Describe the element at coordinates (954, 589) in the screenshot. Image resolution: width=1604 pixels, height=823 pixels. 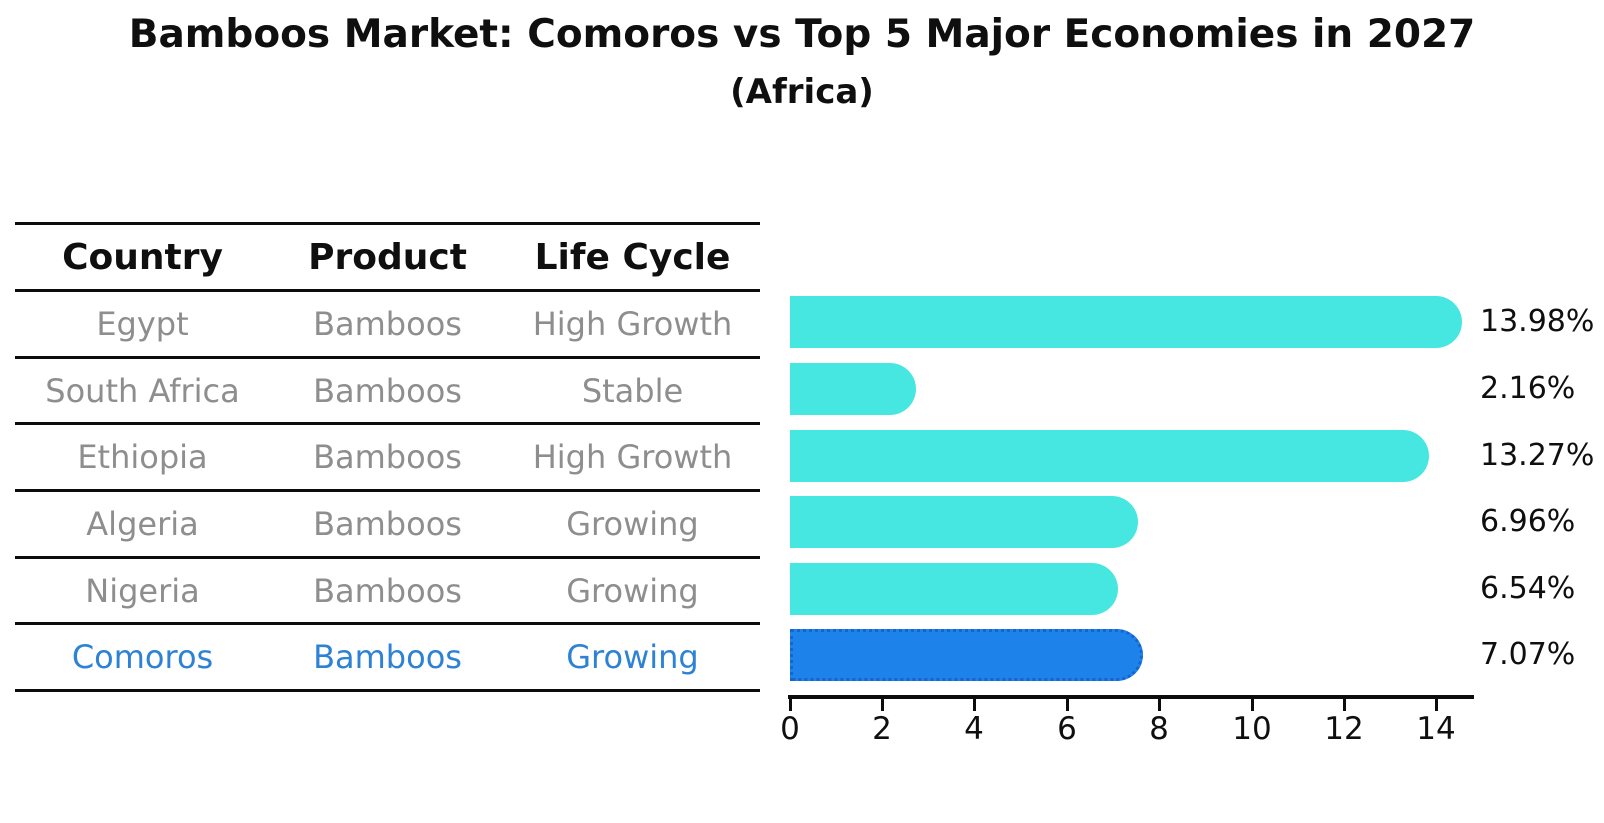
I see `bar-nigeria` at that location.